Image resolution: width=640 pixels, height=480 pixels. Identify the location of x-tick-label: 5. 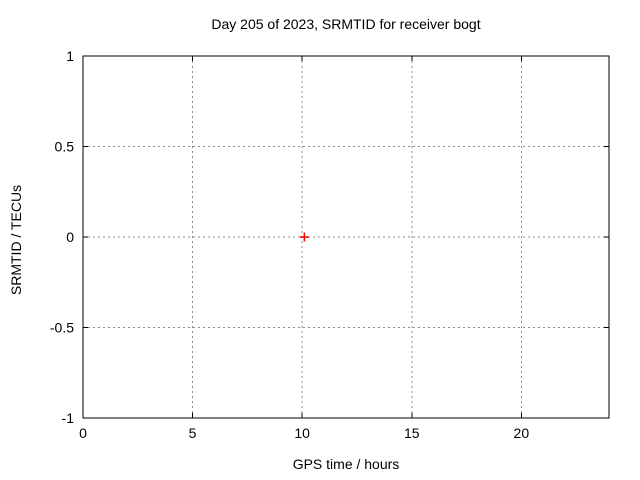
(193, 433).